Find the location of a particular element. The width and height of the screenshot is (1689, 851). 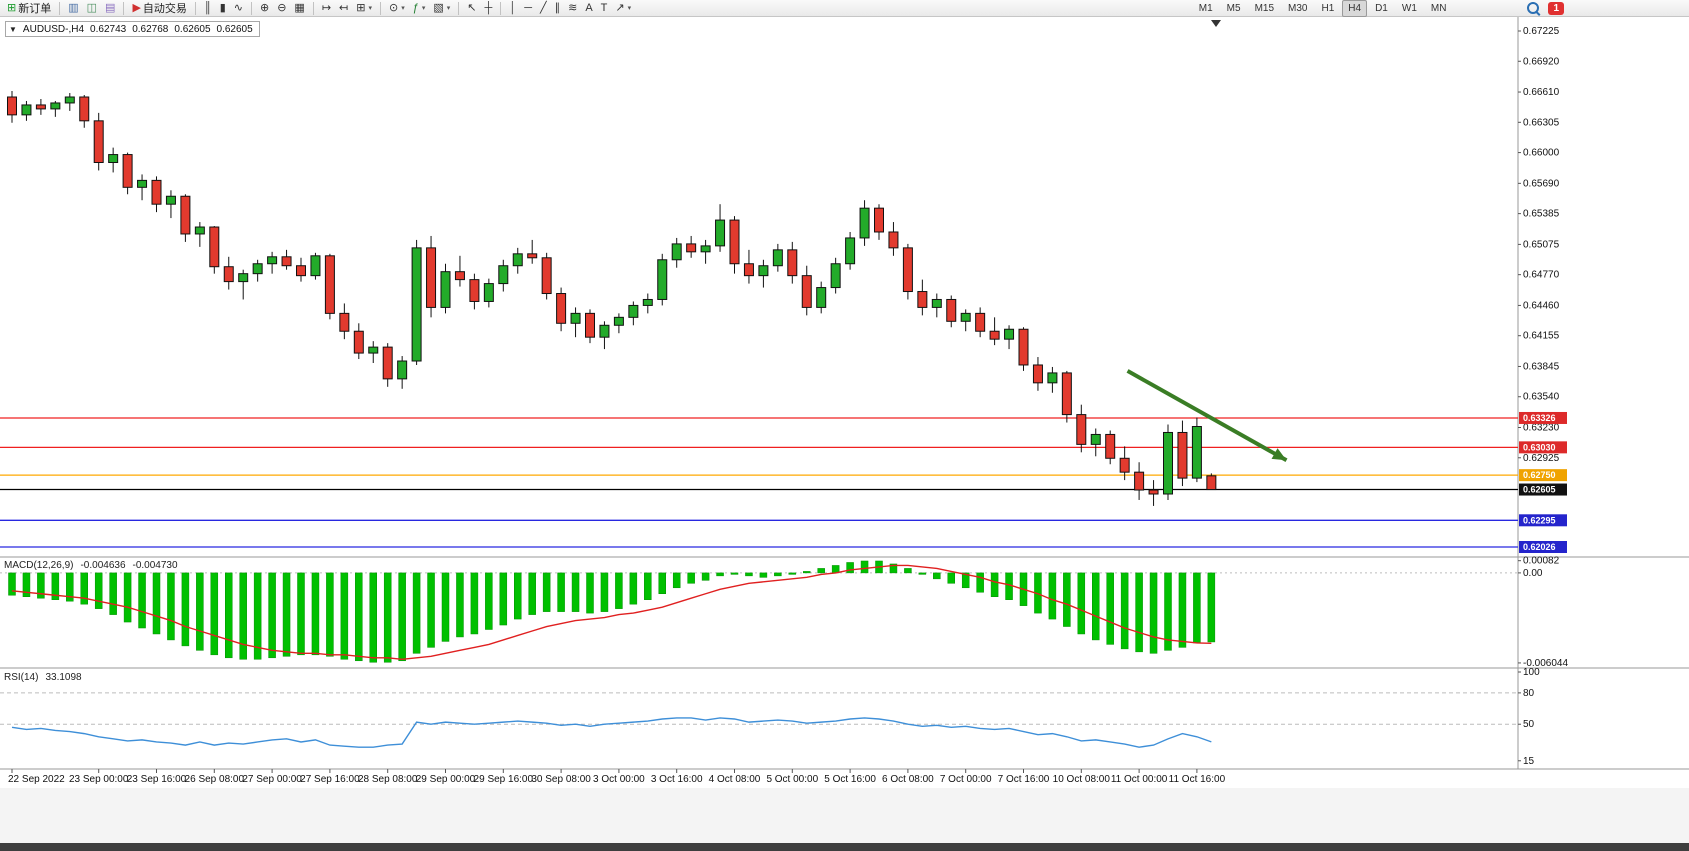

bottom-strip is located at coordinates (844, 819).